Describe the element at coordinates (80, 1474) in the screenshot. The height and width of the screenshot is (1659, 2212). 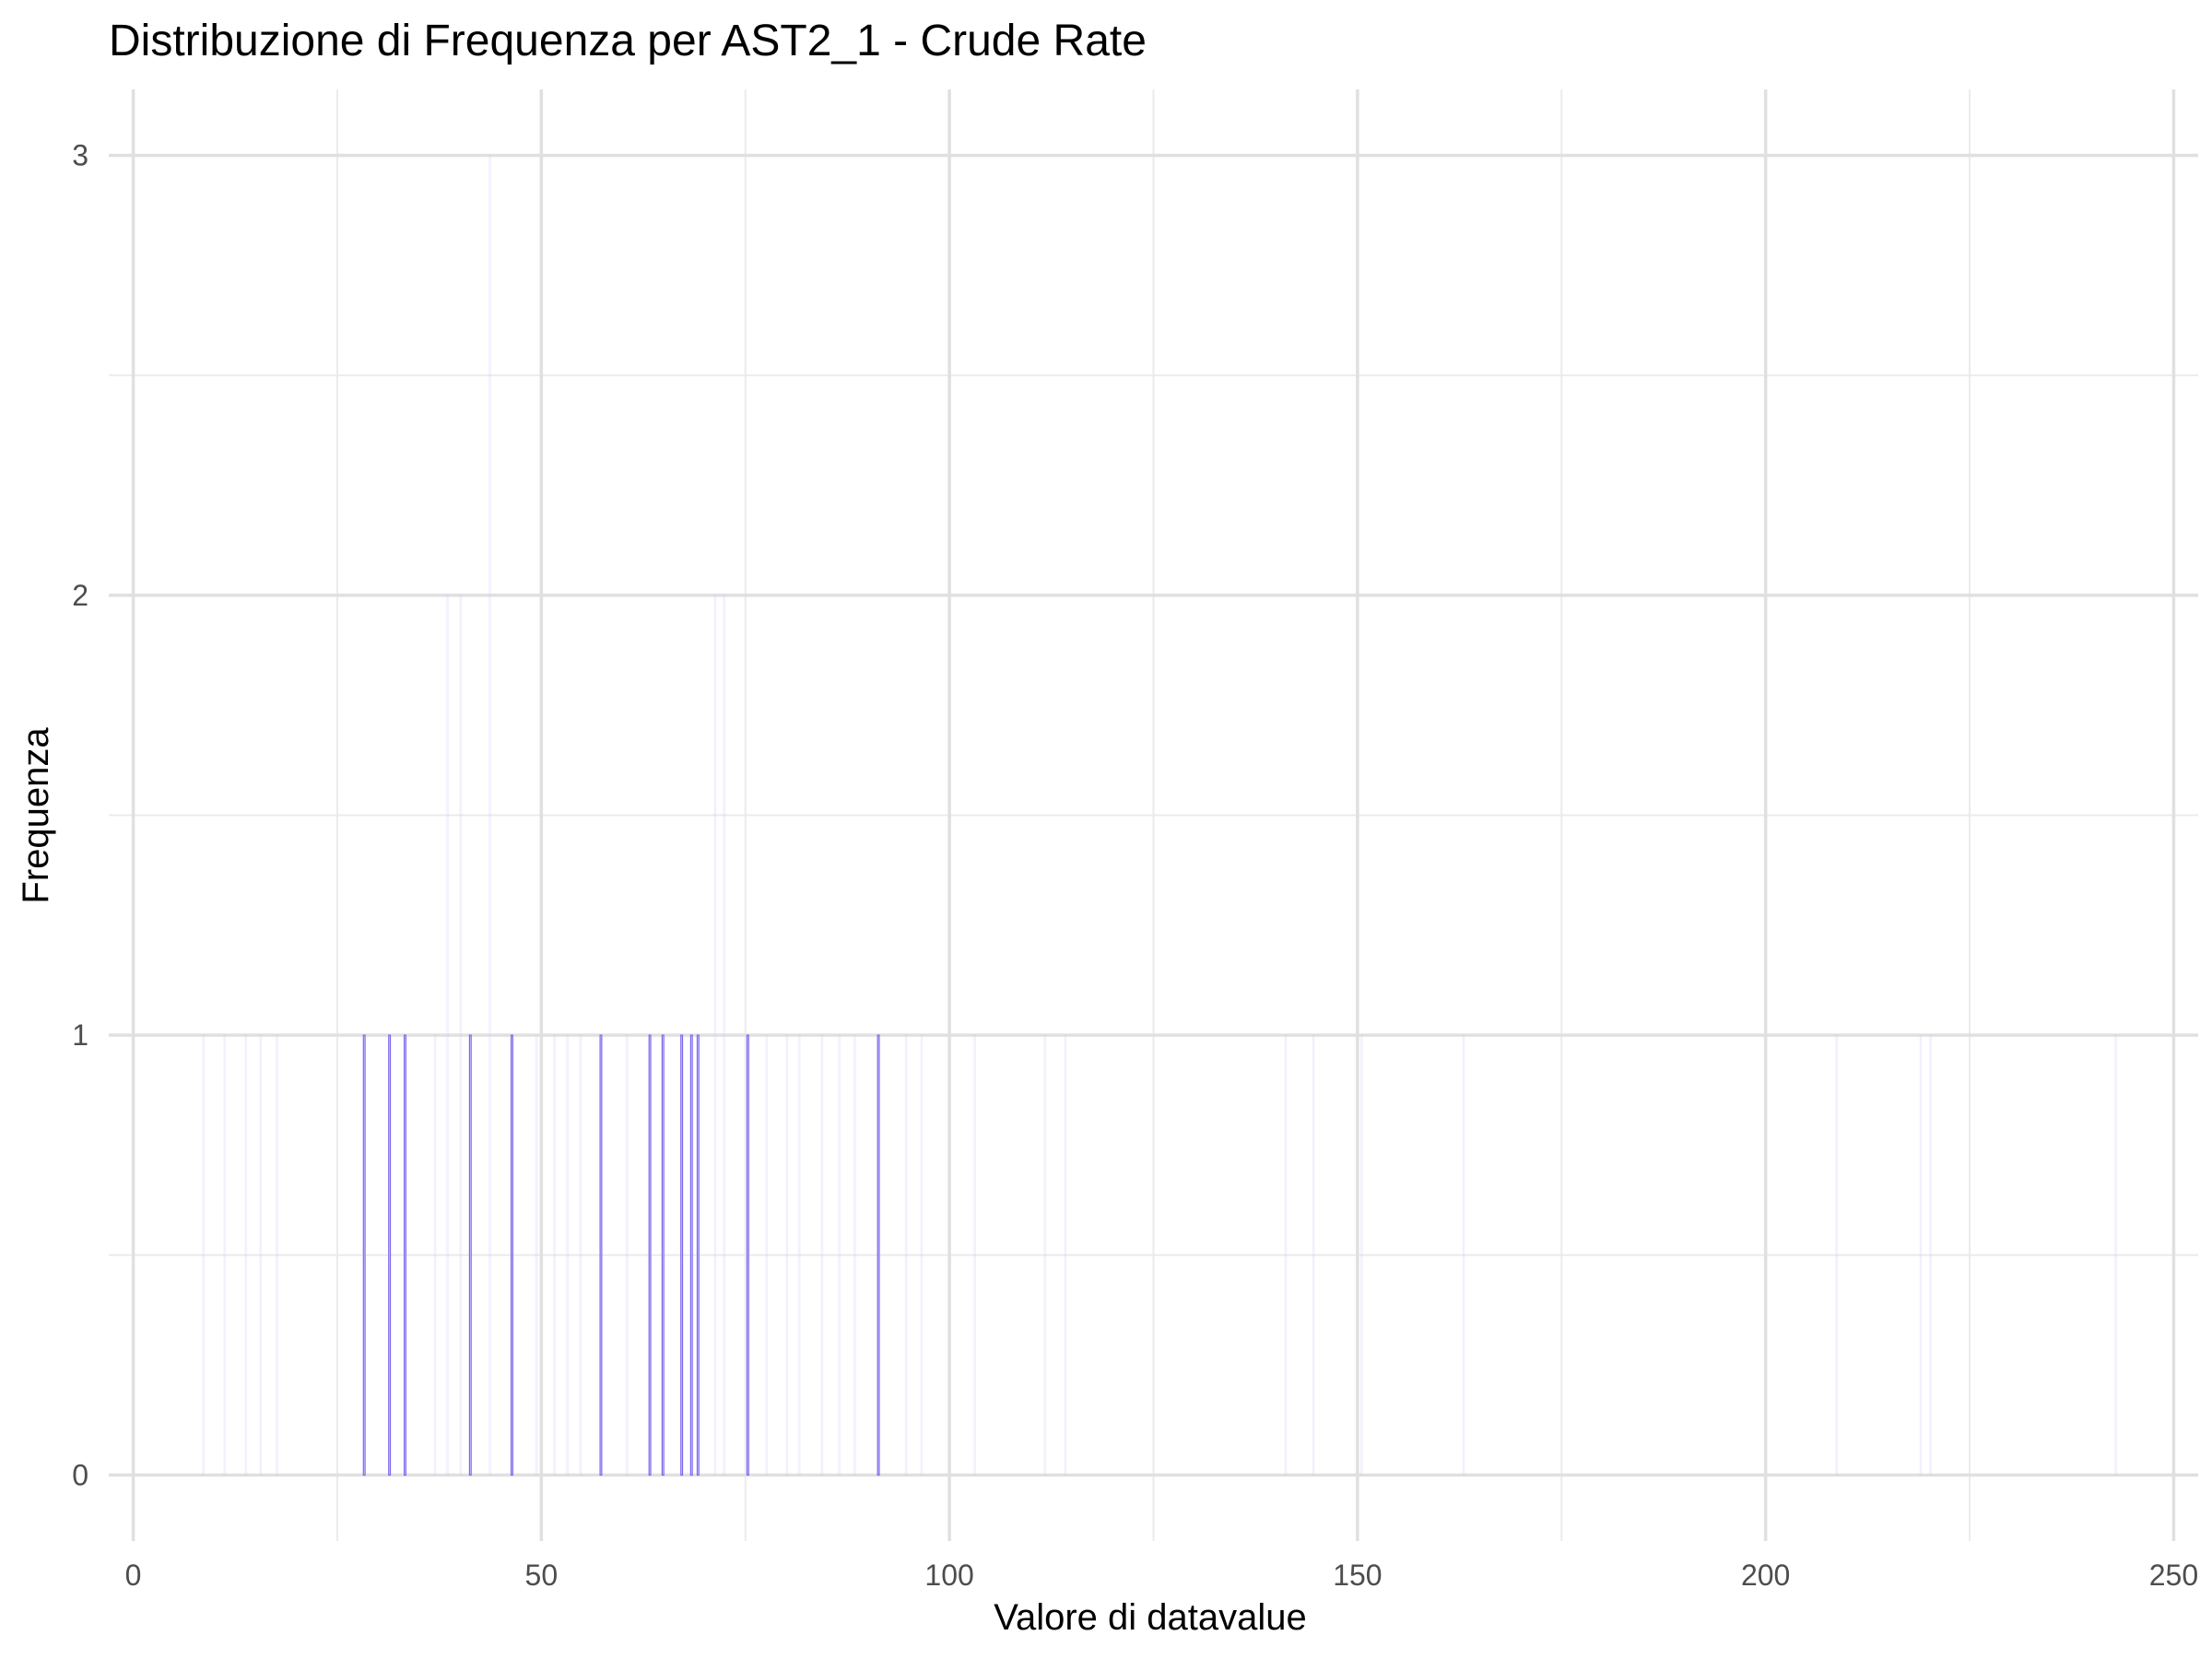
I see `y-tick-label: 0` at that location.